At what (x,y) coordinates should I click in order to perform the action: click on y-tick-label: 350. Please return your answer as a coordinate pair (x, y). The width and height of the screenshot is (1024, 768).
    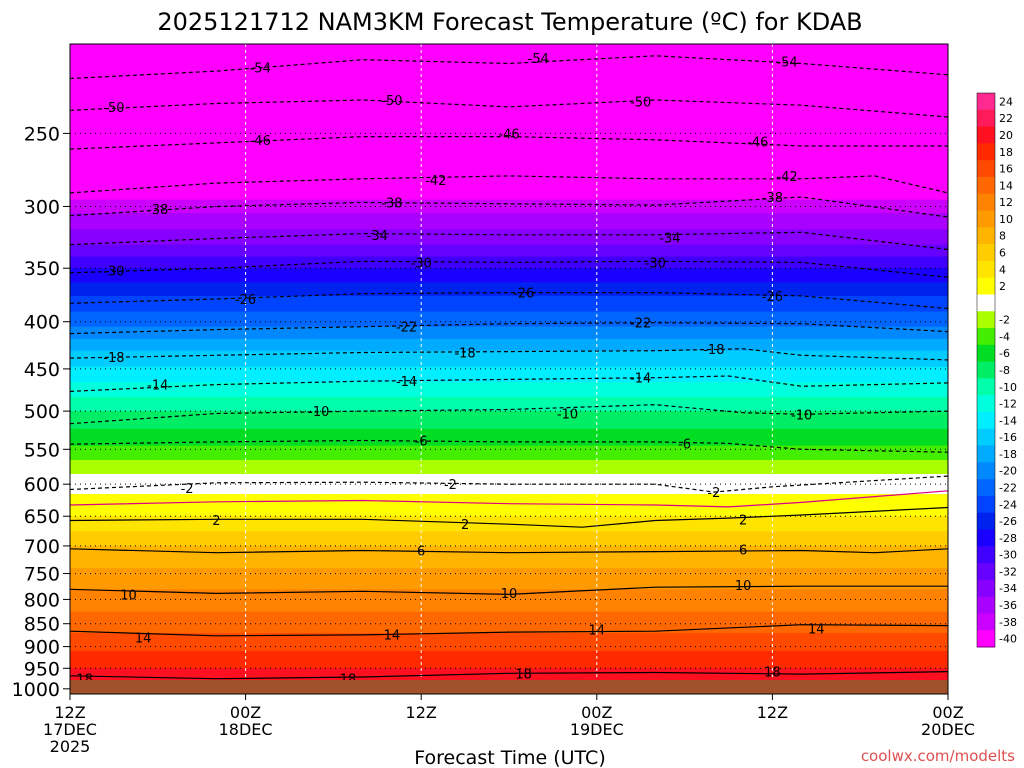
    Looking at the image, I should click on (42, 269).